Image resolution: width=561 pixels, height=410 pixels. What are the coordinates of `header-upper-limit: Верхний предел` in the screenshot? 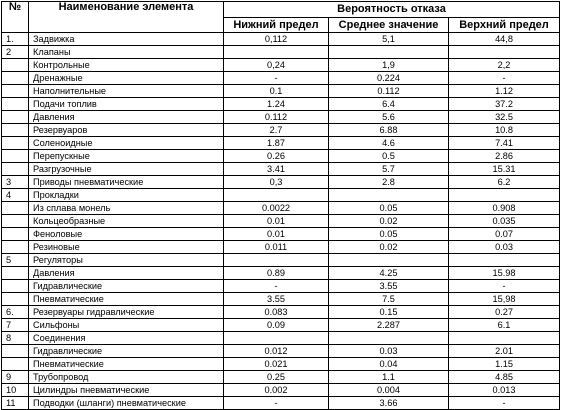 It's located at (504, 25).